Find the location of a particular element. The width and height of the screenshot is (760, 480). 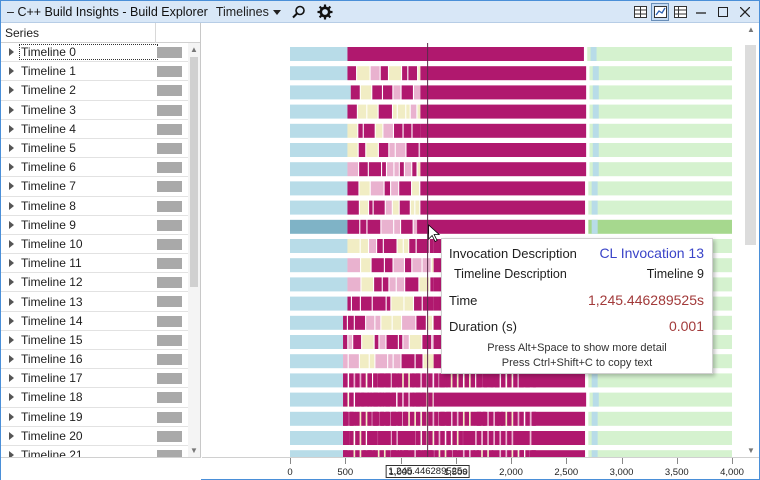

series-row: Timeline 2 is located at coordinates (95, 91).